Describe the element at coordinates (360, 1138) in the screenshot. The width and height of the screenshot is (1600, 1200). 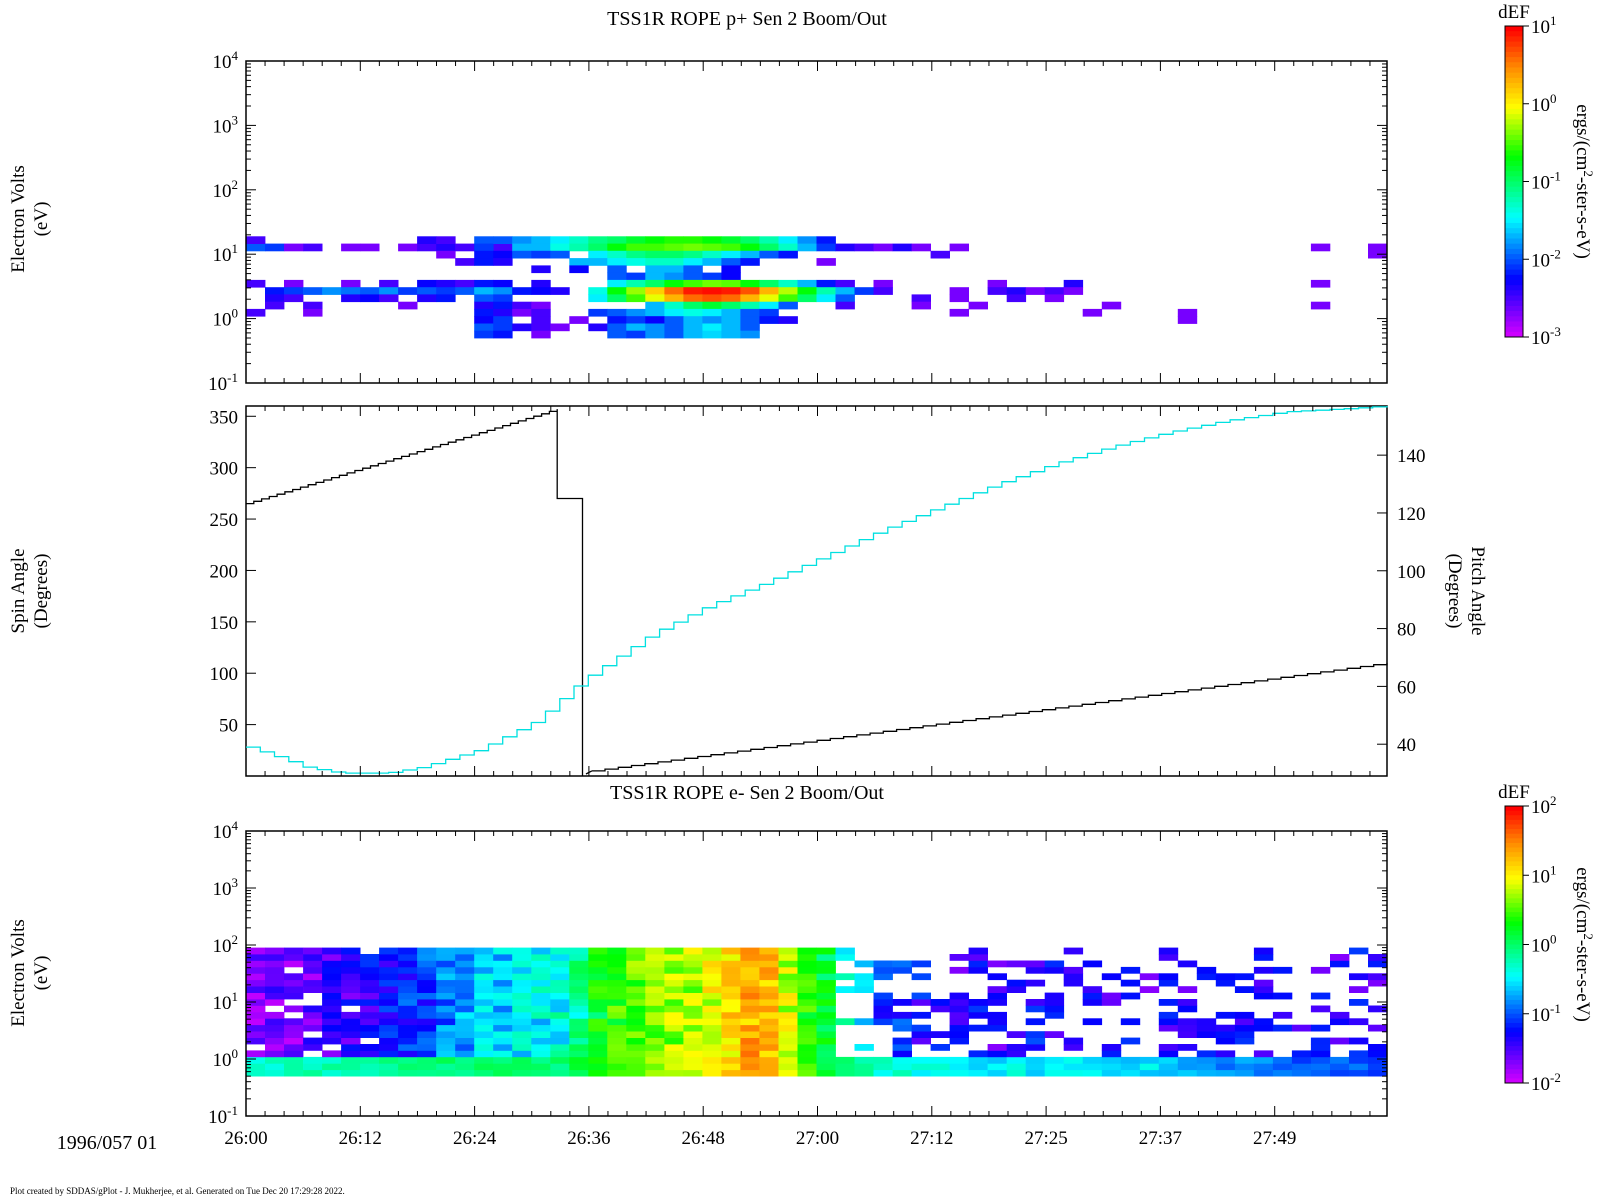
I see `time-tick-label-1: 26:12` at that location.